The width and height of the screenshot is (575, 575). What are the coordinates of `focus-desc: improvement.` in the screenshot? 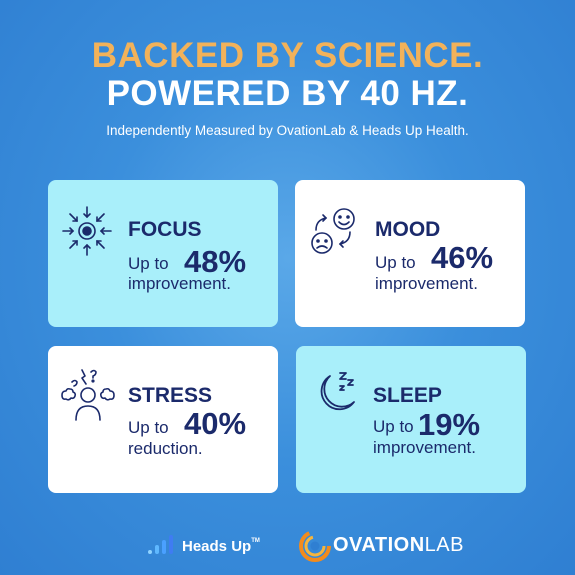 It's located at (179, 283).